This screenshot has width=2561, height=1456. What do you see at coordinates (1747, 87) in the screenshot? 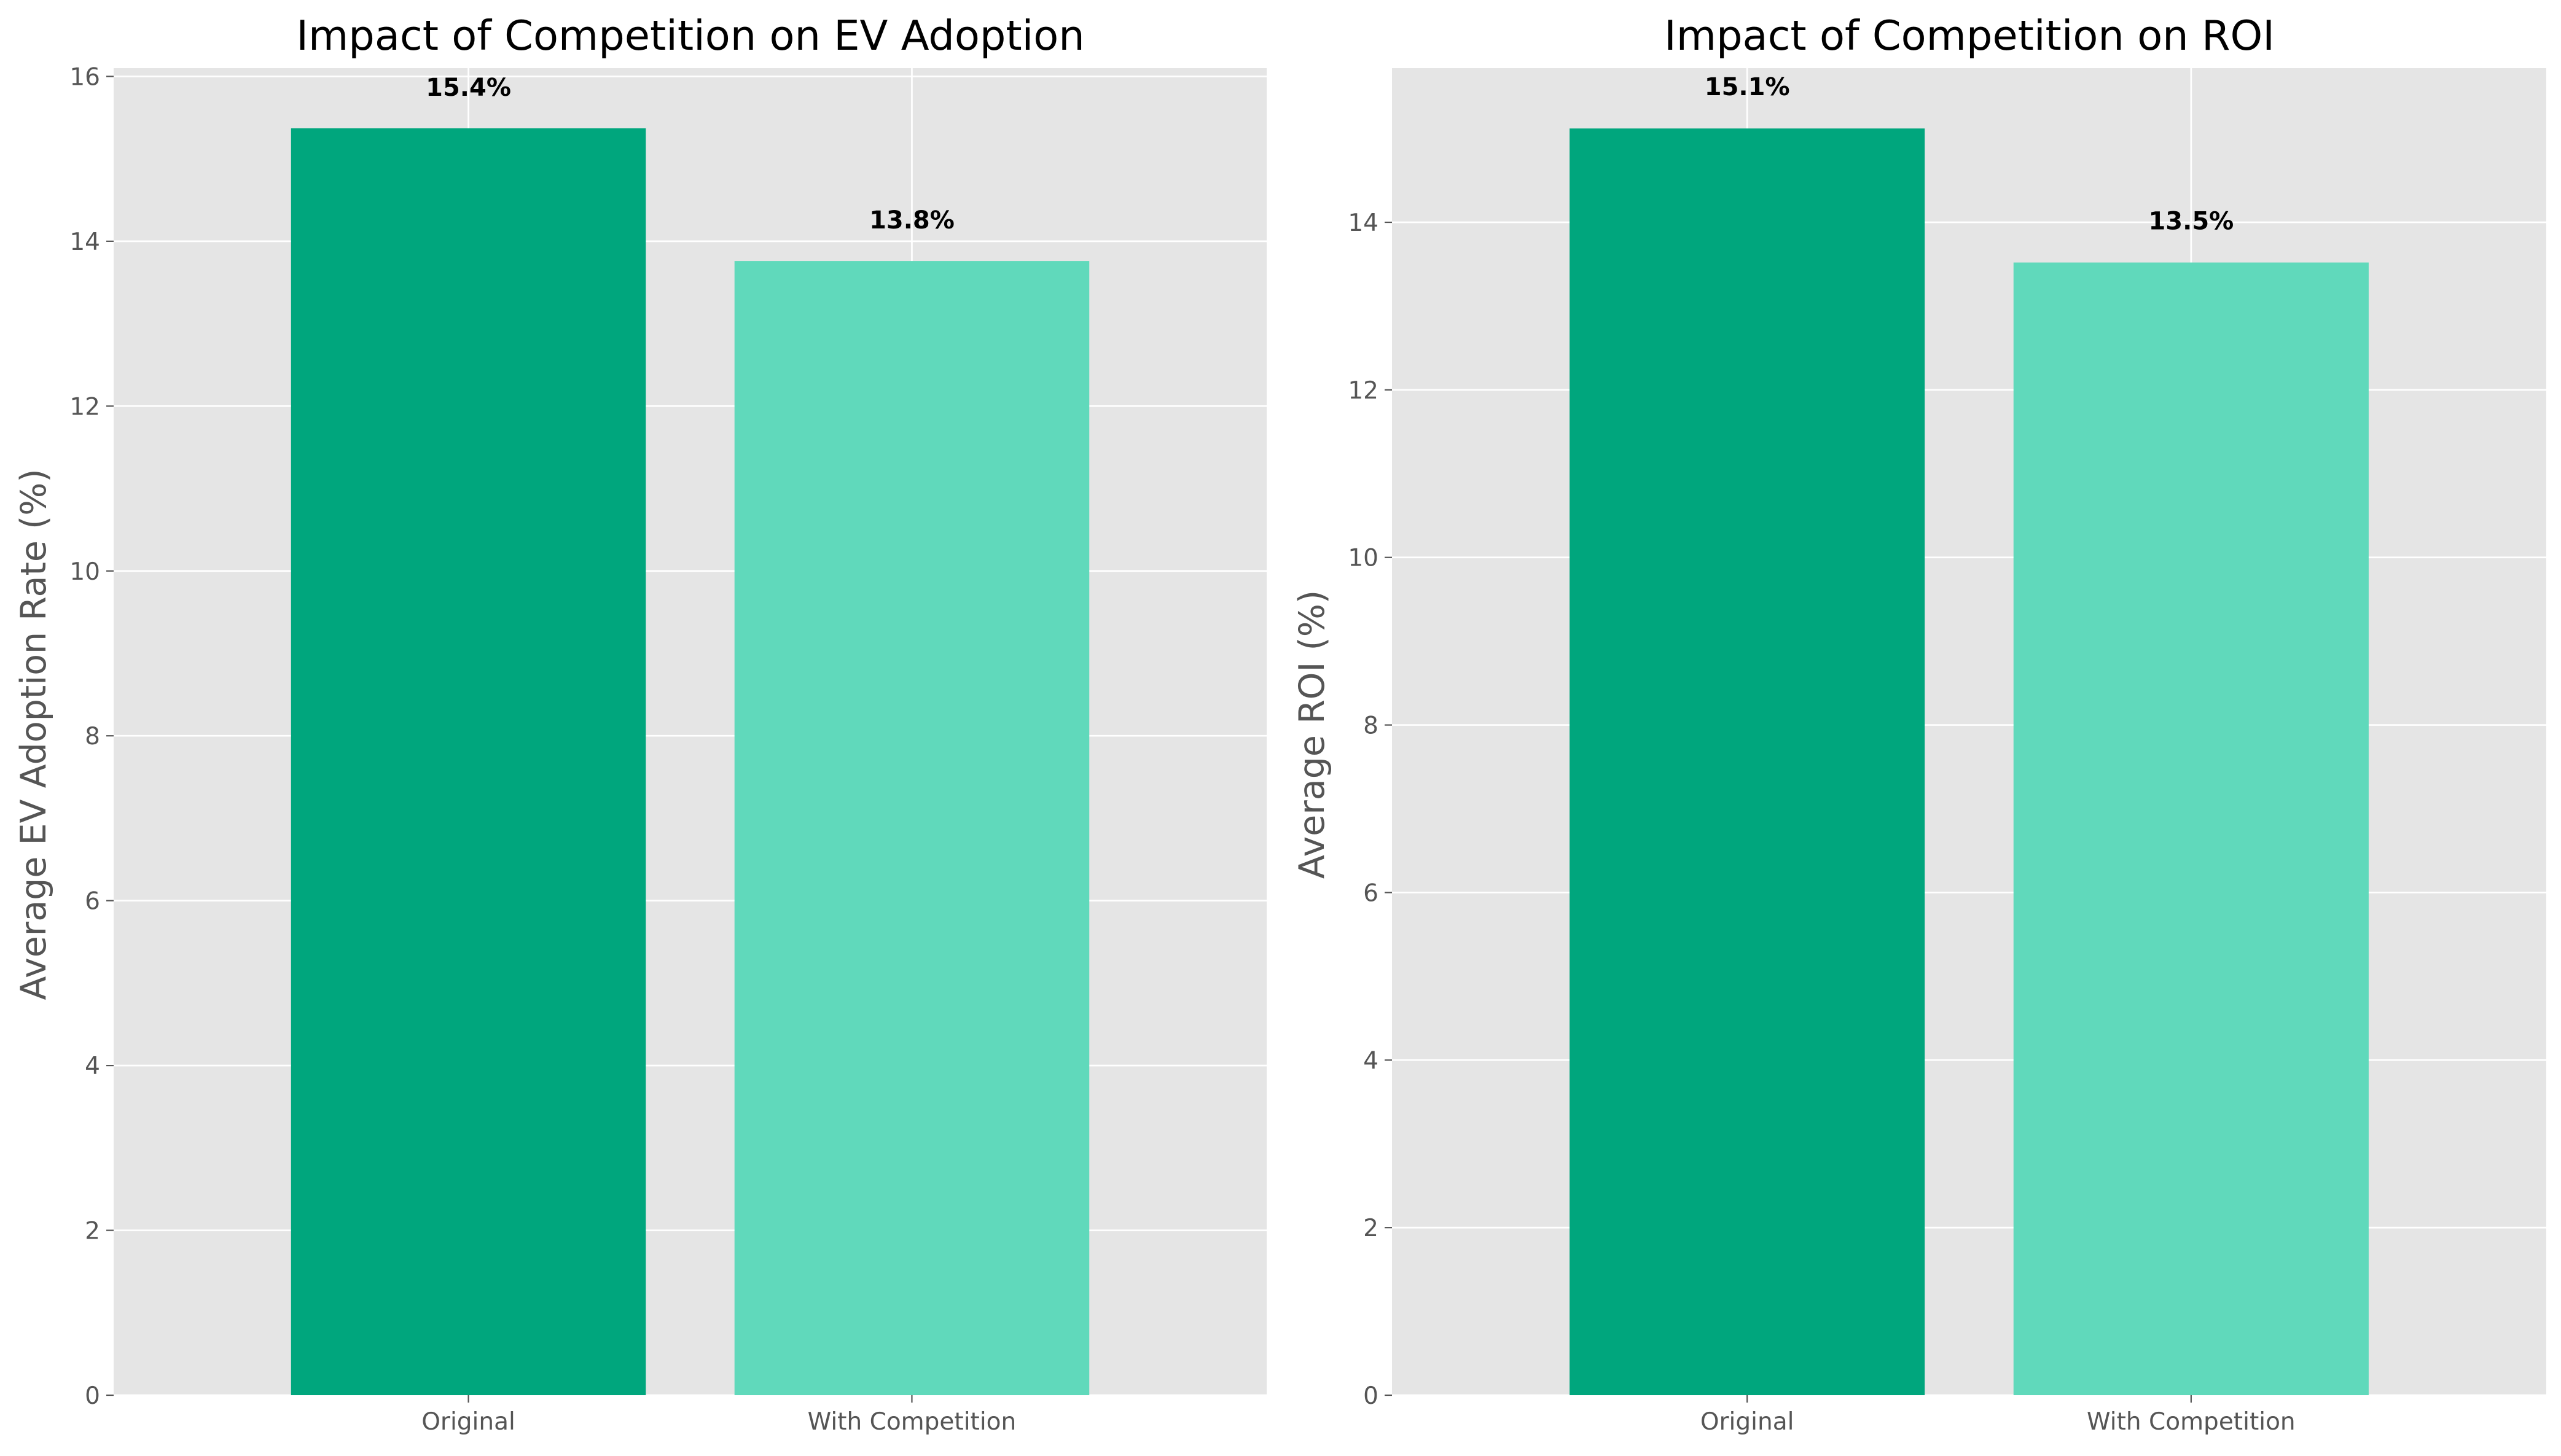
I see `data-label: 15.1%` at bounding box center [1747, 87].